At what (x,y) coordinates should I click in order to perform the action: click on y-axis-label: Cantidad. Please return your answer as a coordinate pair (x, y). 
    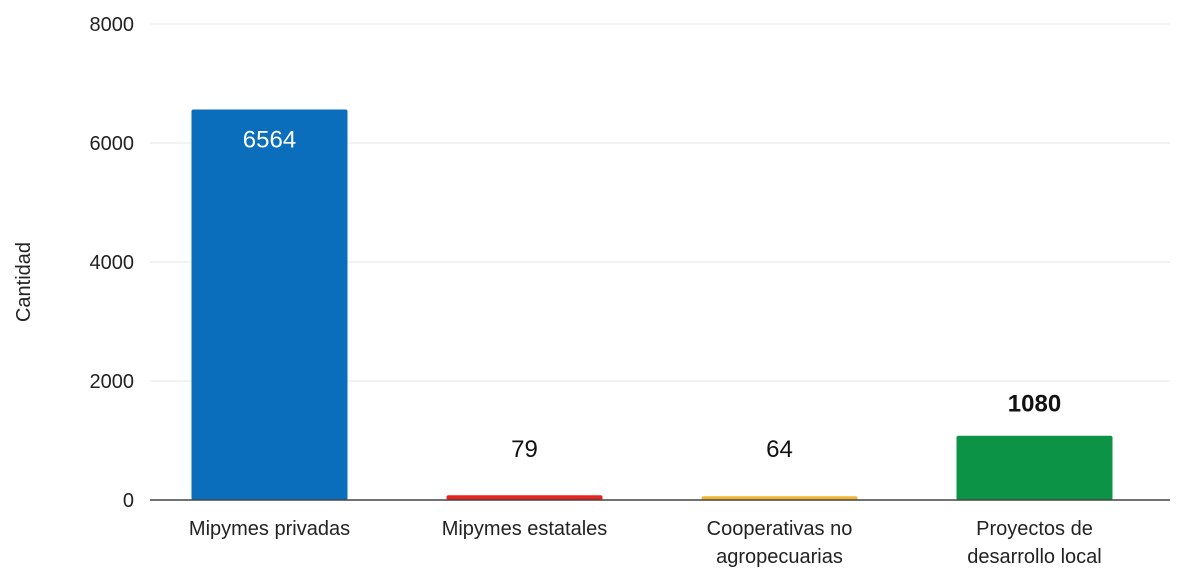
    Looking at the image, I should click on (24, 282).